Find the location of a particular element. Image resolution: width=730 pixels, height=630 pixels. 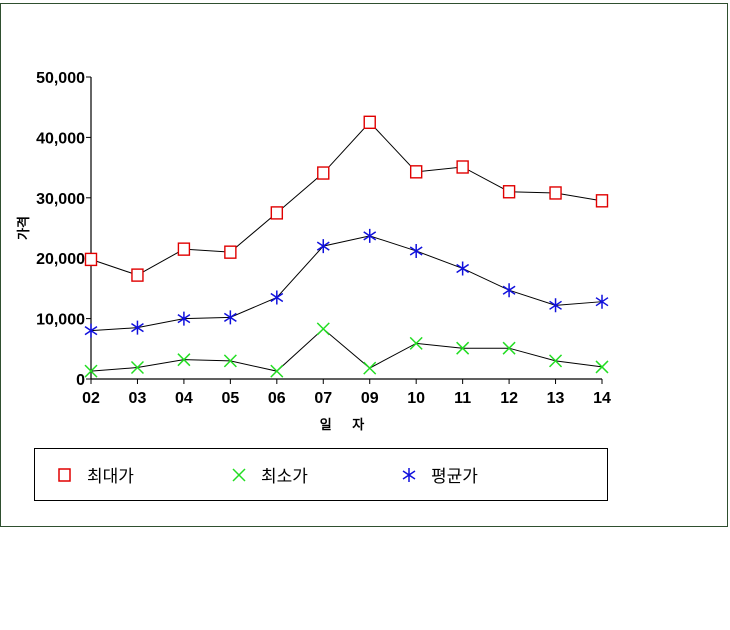

legend-item-avg: 평균가 is located at coordinates (439, 474).